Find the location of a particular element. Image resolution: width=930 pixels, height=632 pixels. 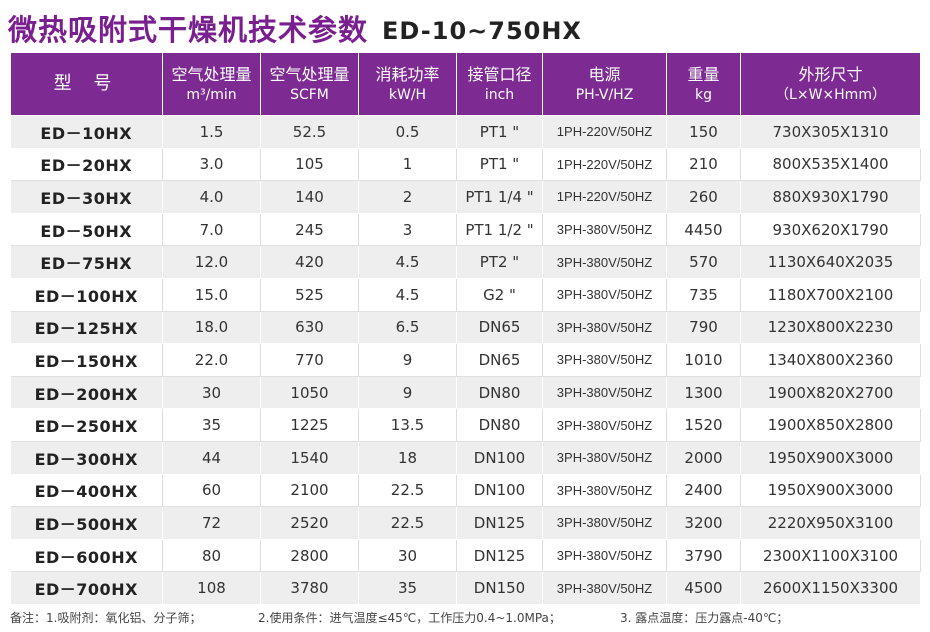

cell-weight: 790 is located at coordinates (703, 328).